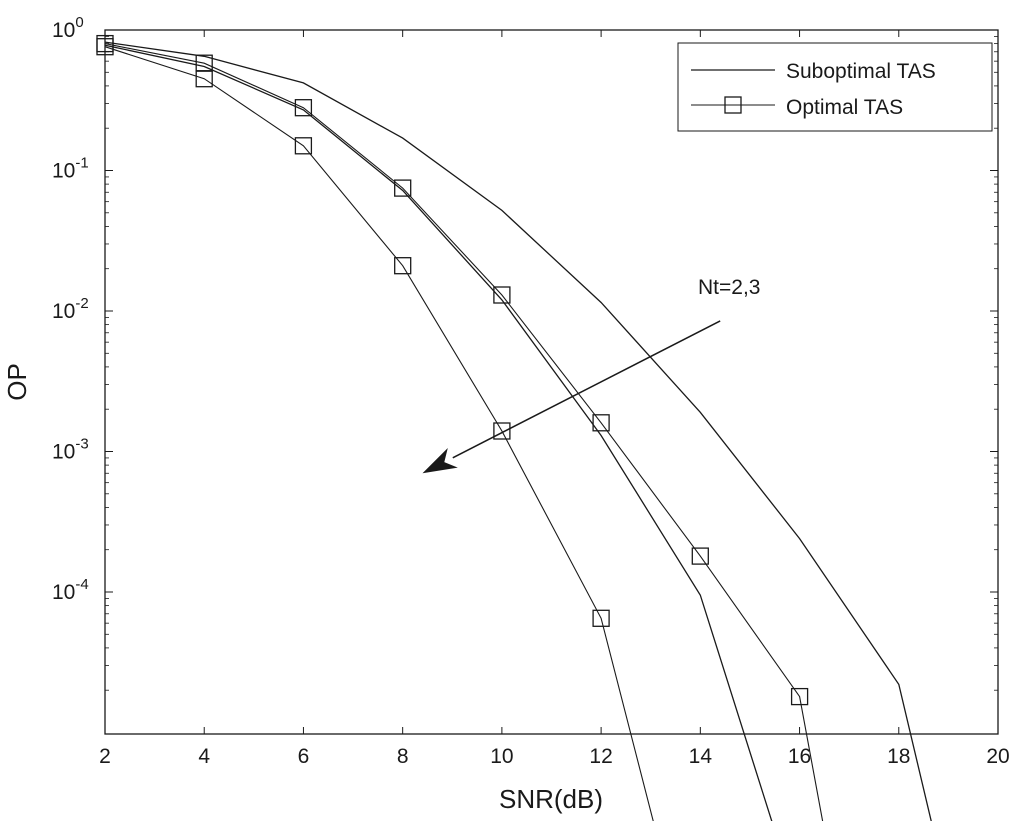 The image size is (1024, 821). What do you see at coordinates (799, 756) in the screenshot?
I see `x-tick-label: 16` at bounding box center [799, 756].